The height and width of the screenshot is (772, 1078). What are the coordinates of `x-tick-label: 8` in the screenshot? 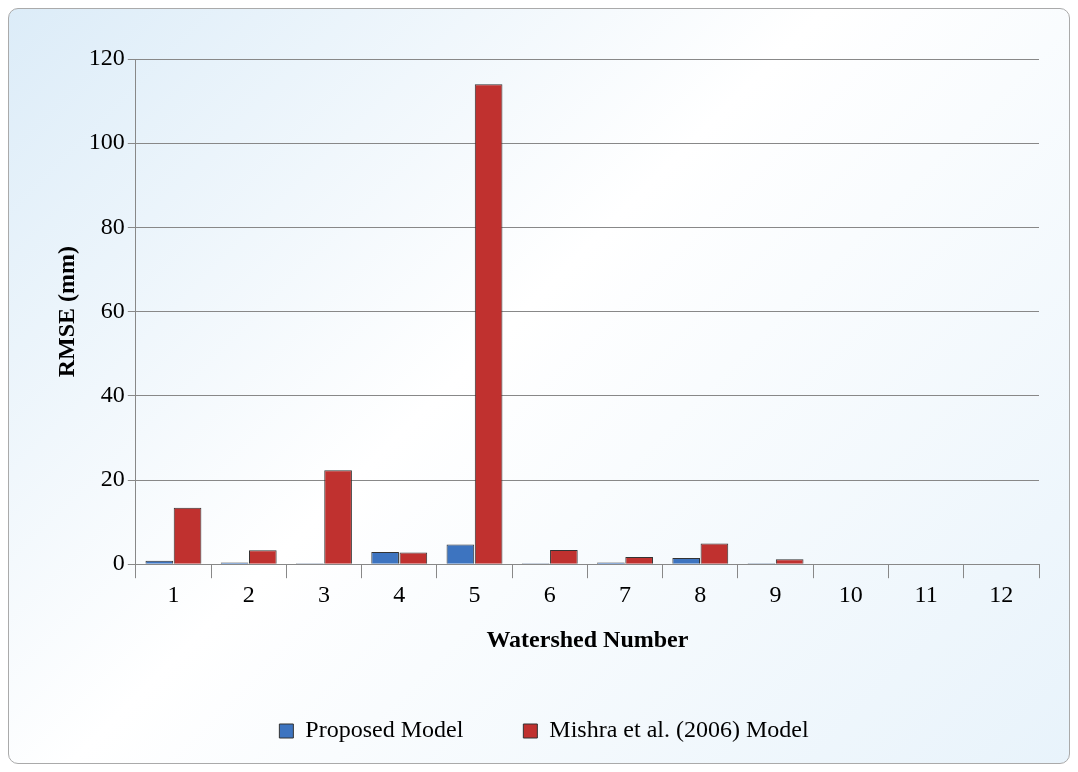 It's located at (700, 594).